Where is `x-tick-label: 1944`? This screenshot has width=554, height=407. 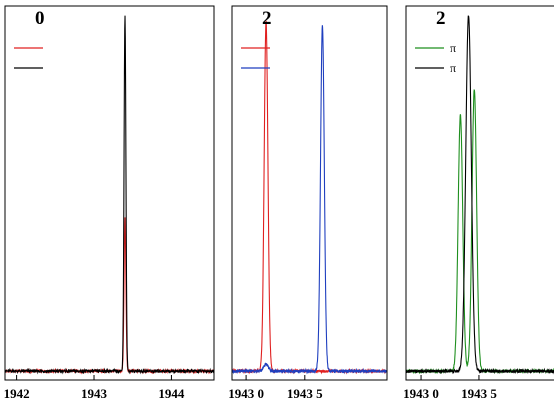
x-tick-label: 1944 is located at coordinates (171, 393).